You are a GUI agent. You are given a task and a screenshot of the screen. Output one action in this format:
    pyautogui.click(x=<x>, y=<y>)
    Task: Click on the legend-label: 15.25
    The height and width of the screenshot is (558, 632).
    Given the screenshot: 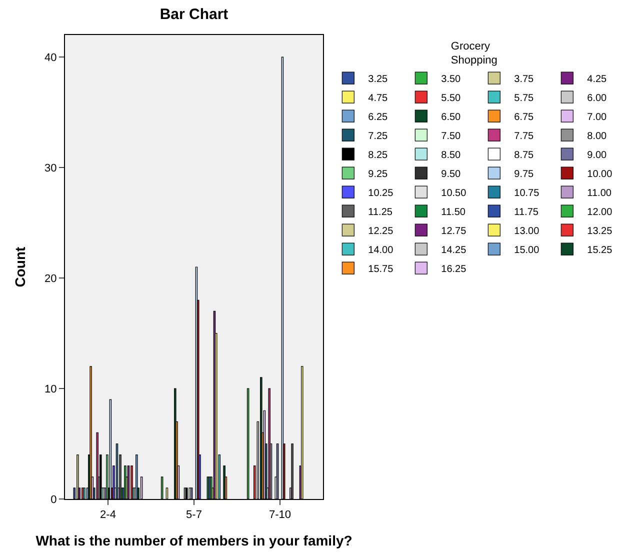 What is the action you would take?
    pyautogui.click(x=600, y=250)
    